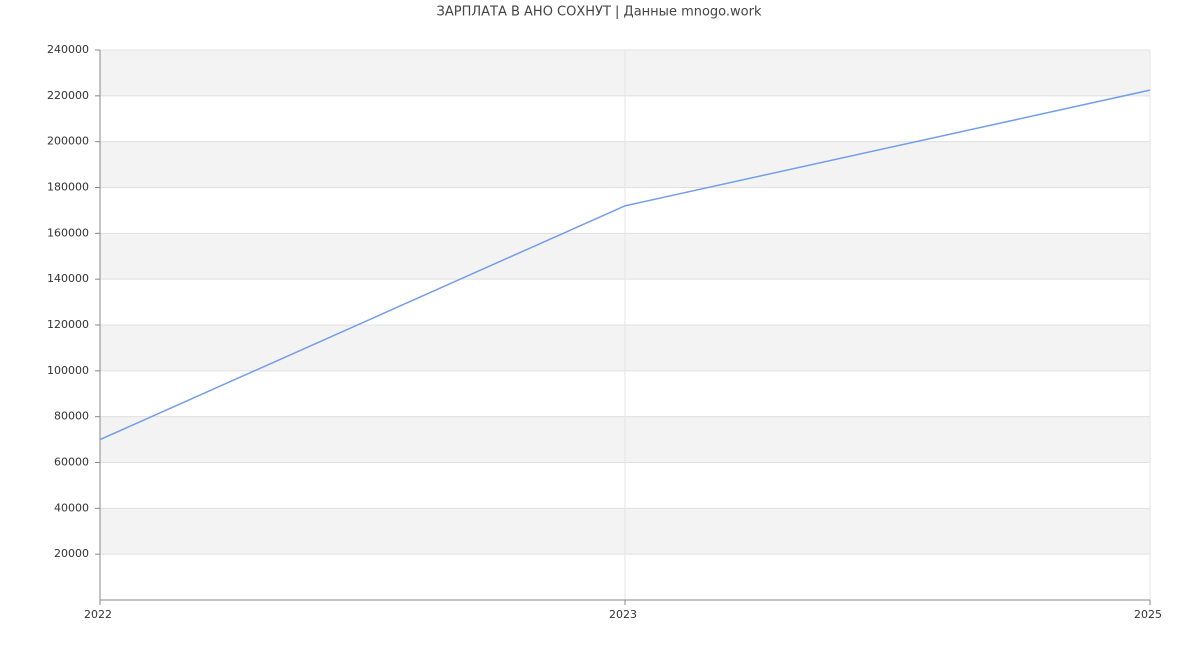 The height and width of the screenshot is (650, 1200). I want to click on y-tick-label: 100000, so click(68, 370).